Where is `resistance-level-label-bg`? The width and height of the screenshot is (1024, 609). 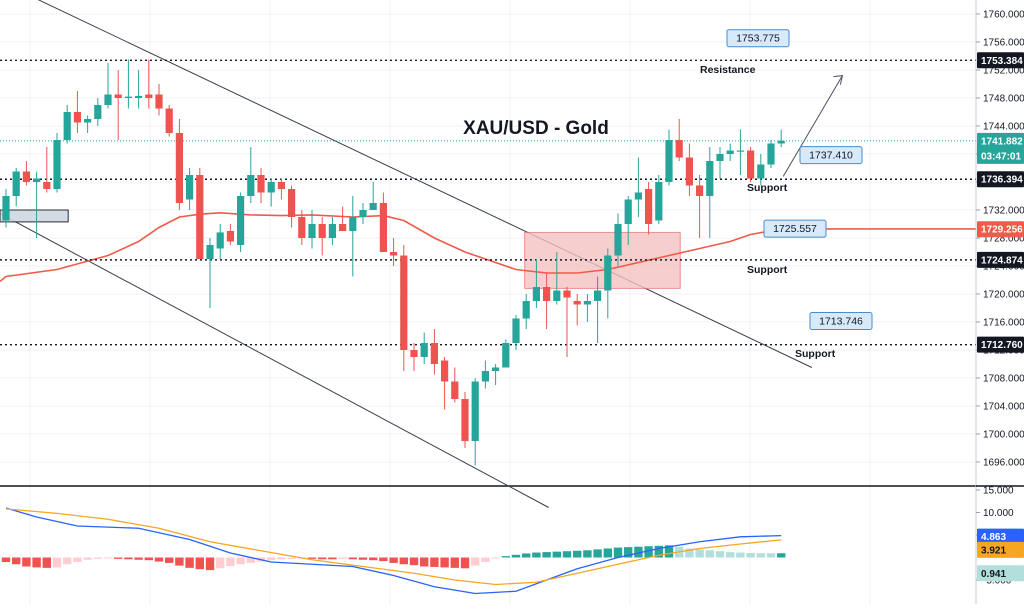 resistance-level-label-bg is located at coordinates (1000, 60).